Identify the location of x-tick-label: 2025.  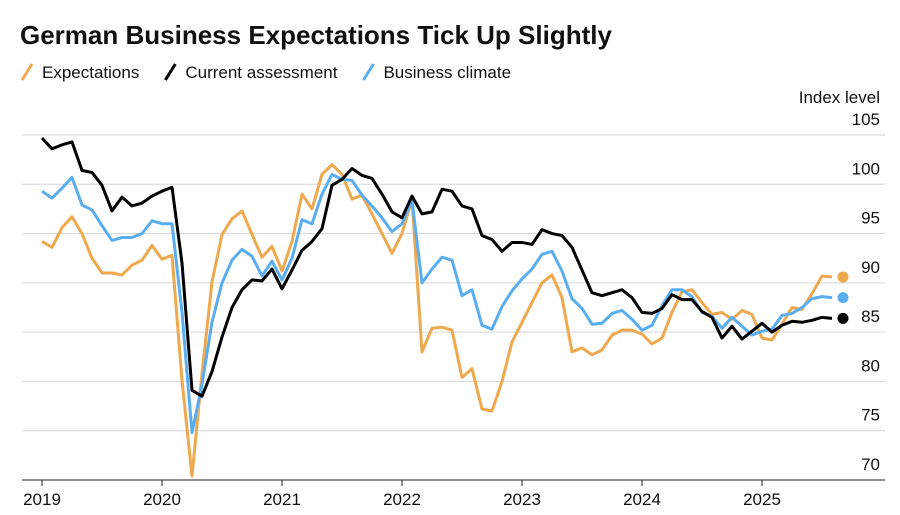
(762, 499).